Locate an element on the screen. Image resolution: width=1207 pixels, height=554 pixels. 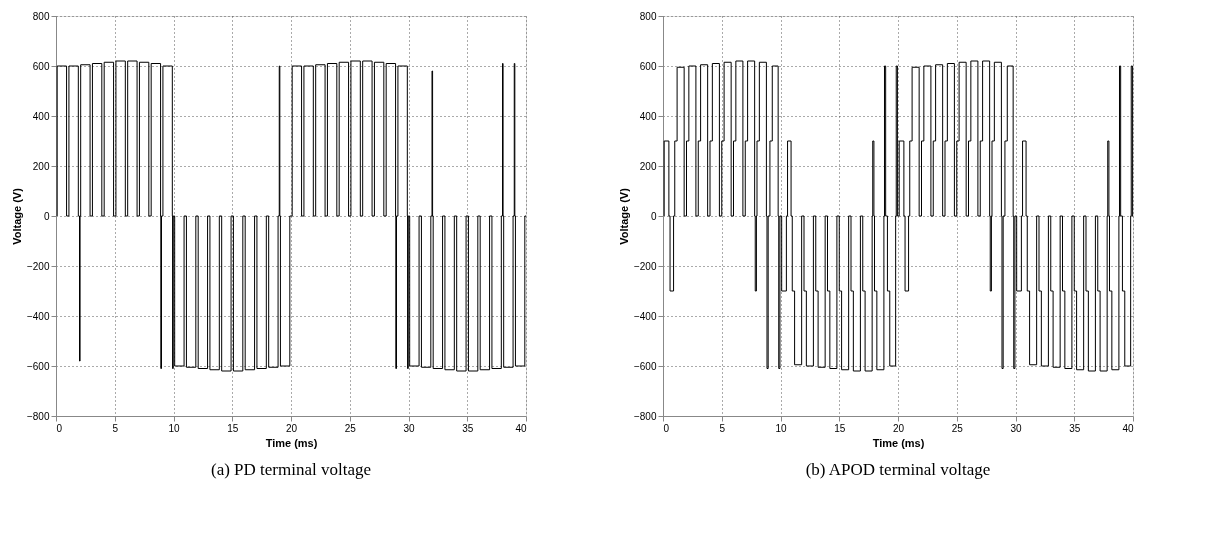
text: (b) APOD terminal voltage is located at coordinates (898, 469).